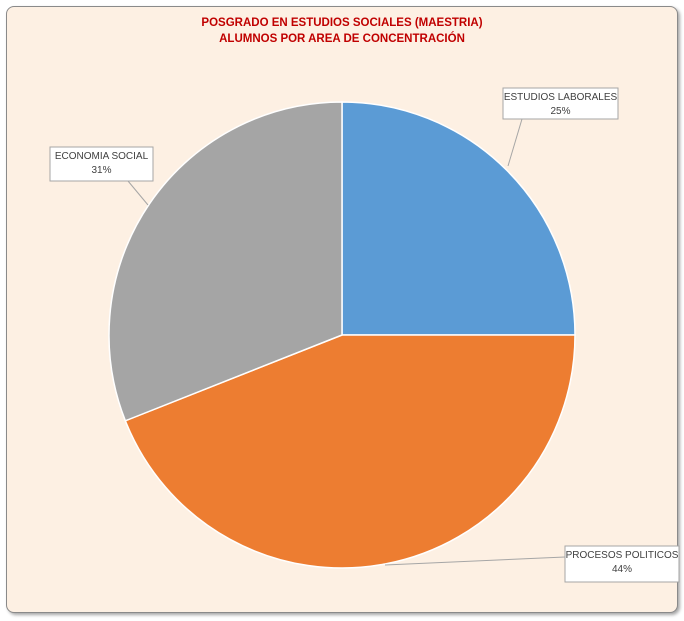  What do you see at coordinates (458, 218) in the screenshot?
I see `pie-slice-estudios-laborales` at bounding box center [458, 218].